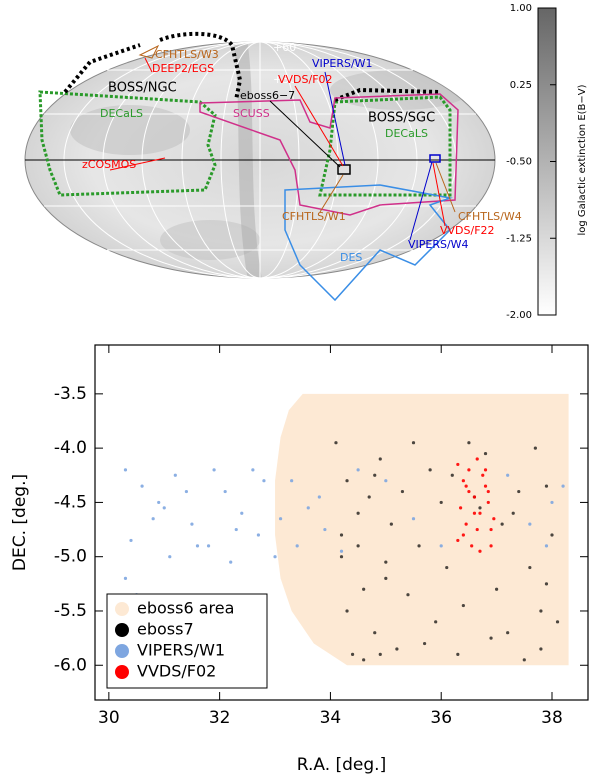  What do you see at coordinates (70, 448) in the screenshot?
I see `y-tick-label: -4.0` at bounding box center [70, 448].